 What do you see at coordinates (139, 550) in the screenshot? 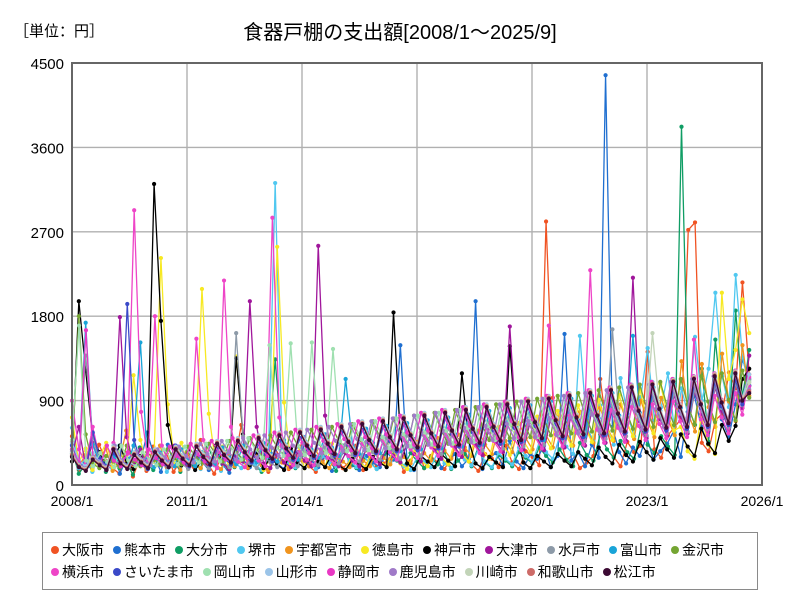
I see `legend-item: 熊本市` at bounding box center [139, 550].